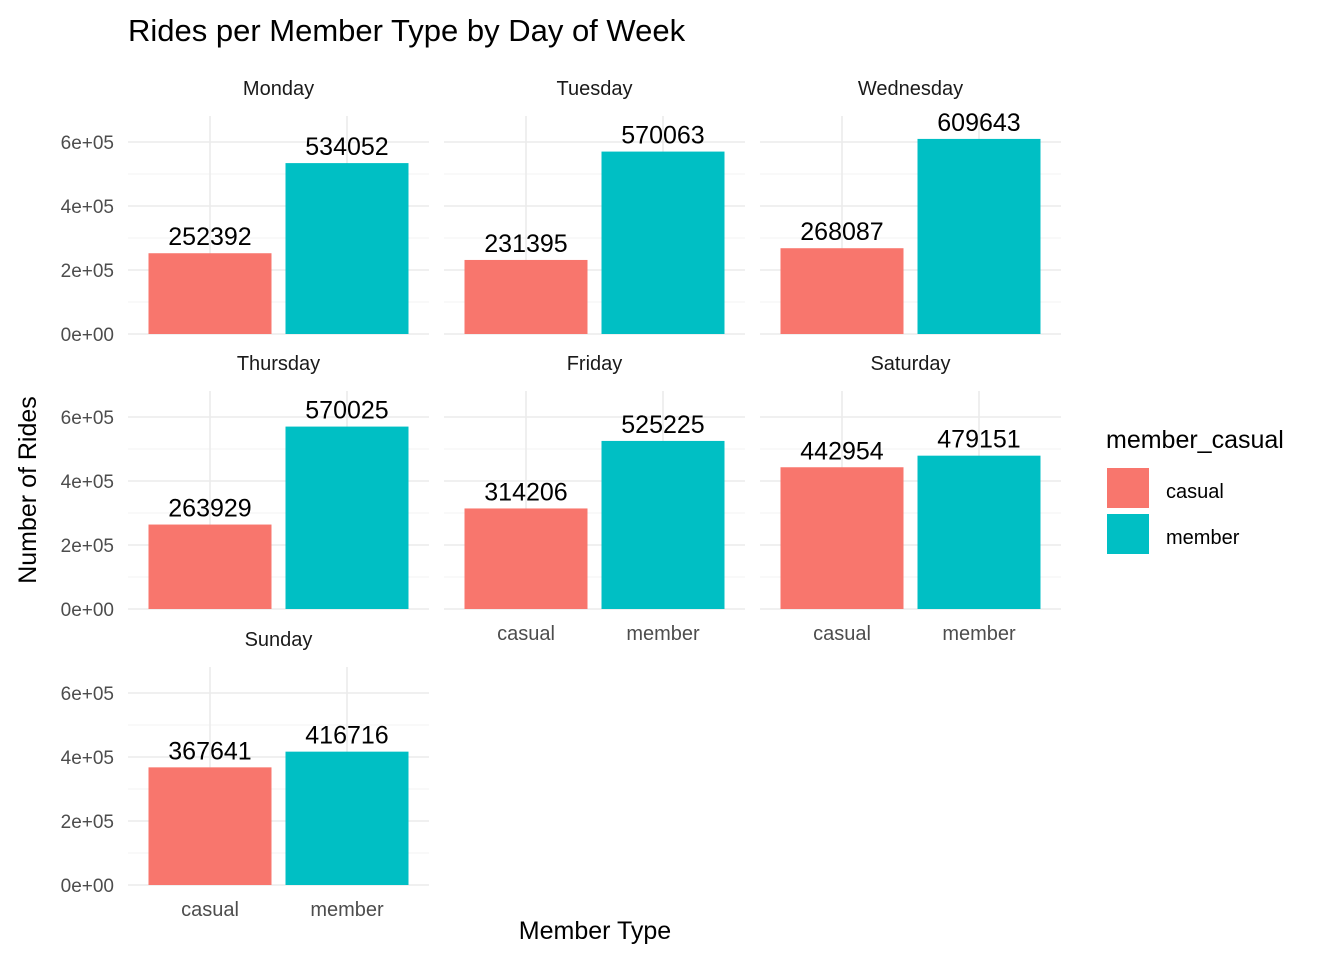 The image size is (1344, 960). I want to click on legend-key-member, so click(1128, 534).